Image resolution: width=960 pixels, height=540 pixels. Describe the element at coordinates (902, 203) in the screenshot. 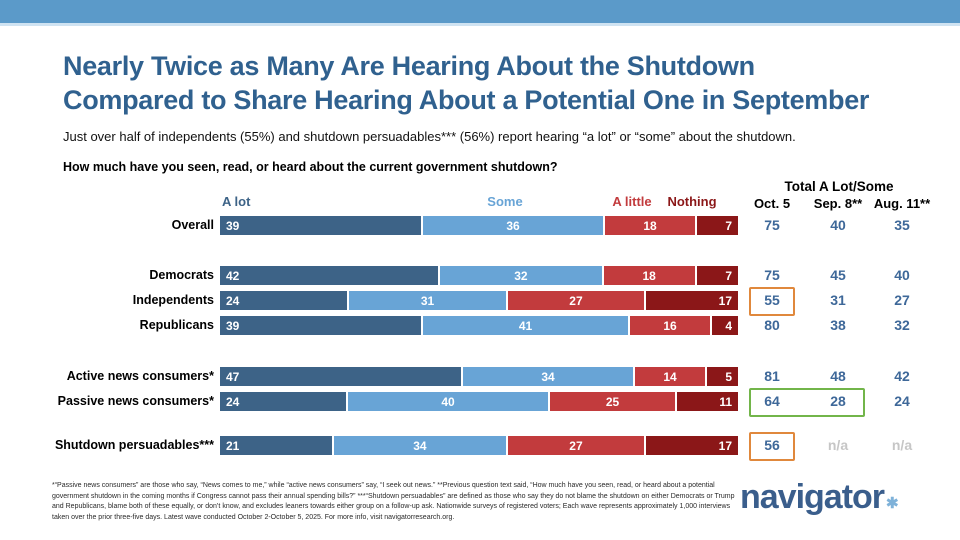

I see `totals-col-aug: Aug. 11**` at that location.